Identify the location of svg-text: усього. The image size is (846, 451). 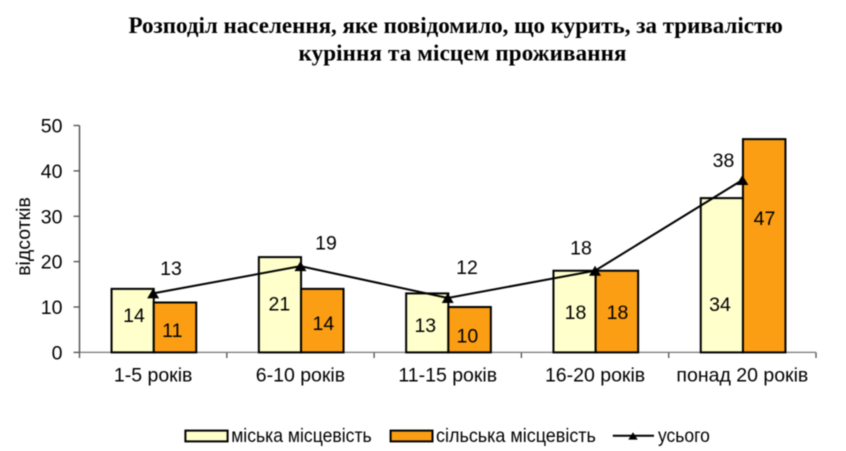
(684, 436).